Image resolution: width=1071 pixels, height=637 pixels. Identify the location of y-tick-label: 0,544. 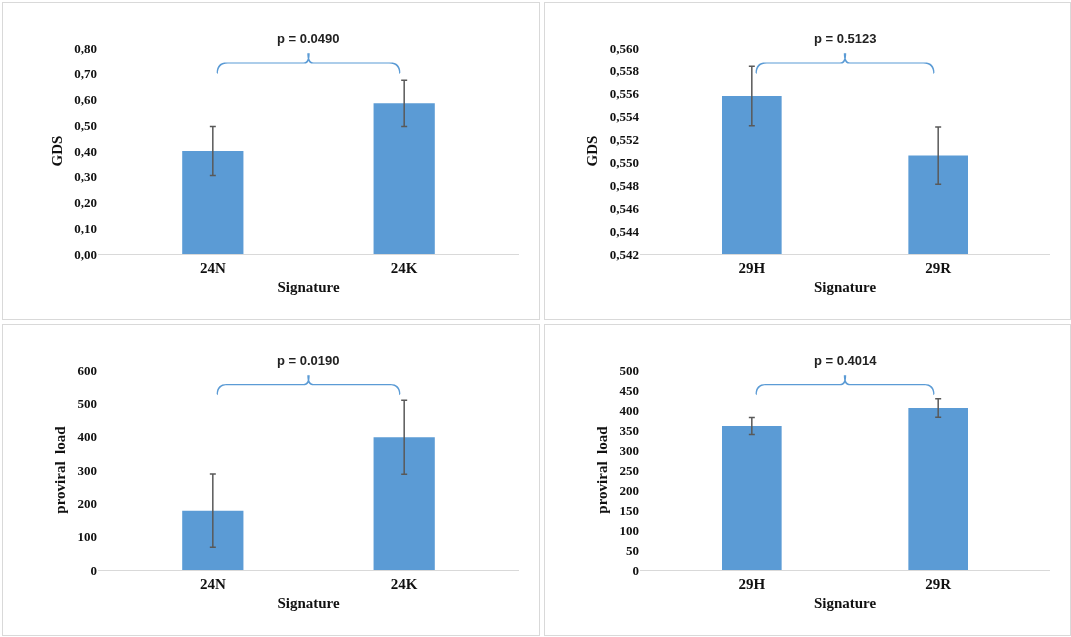
(624, 231).